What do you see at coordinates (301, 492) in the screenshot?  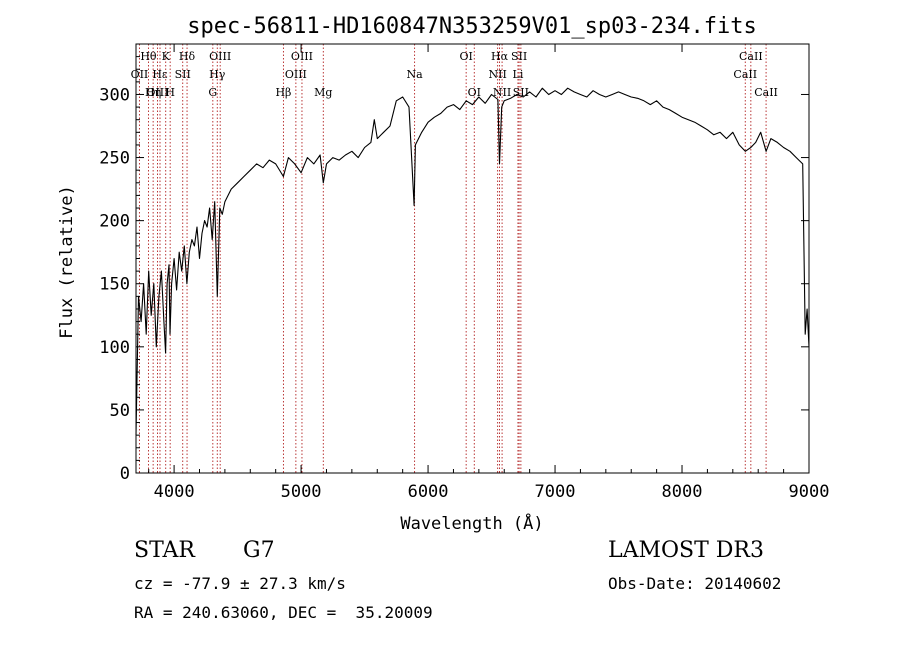 I see `x-tick-label: 5000` at bounding box center [301, 492].